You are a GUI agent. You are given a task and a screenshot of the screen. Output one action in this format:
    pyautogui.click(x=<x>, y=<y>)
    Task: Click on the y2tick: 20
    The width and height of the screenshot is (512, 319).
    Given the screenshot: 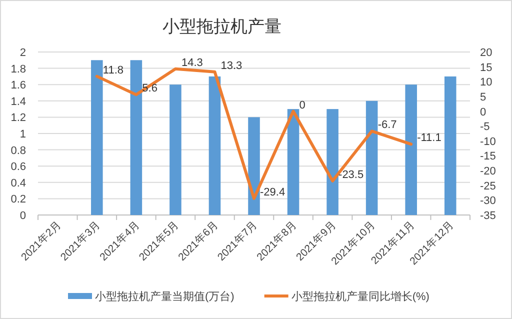 What is the action you would take?
    pyautogui.click(x=486, y=53)
    